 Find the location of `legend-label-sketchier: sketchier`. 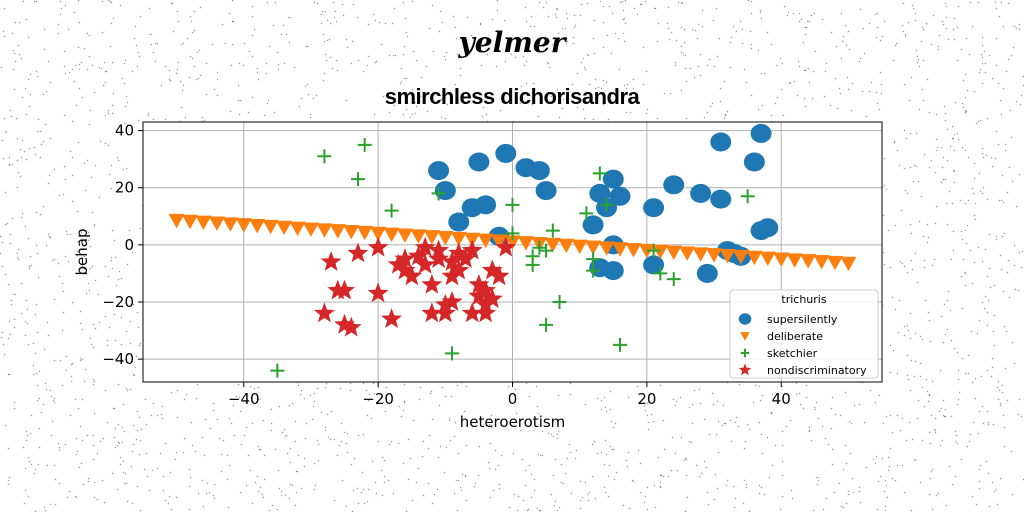

legend-label-sketchier: sketchier is located at coordinates (792, 353).